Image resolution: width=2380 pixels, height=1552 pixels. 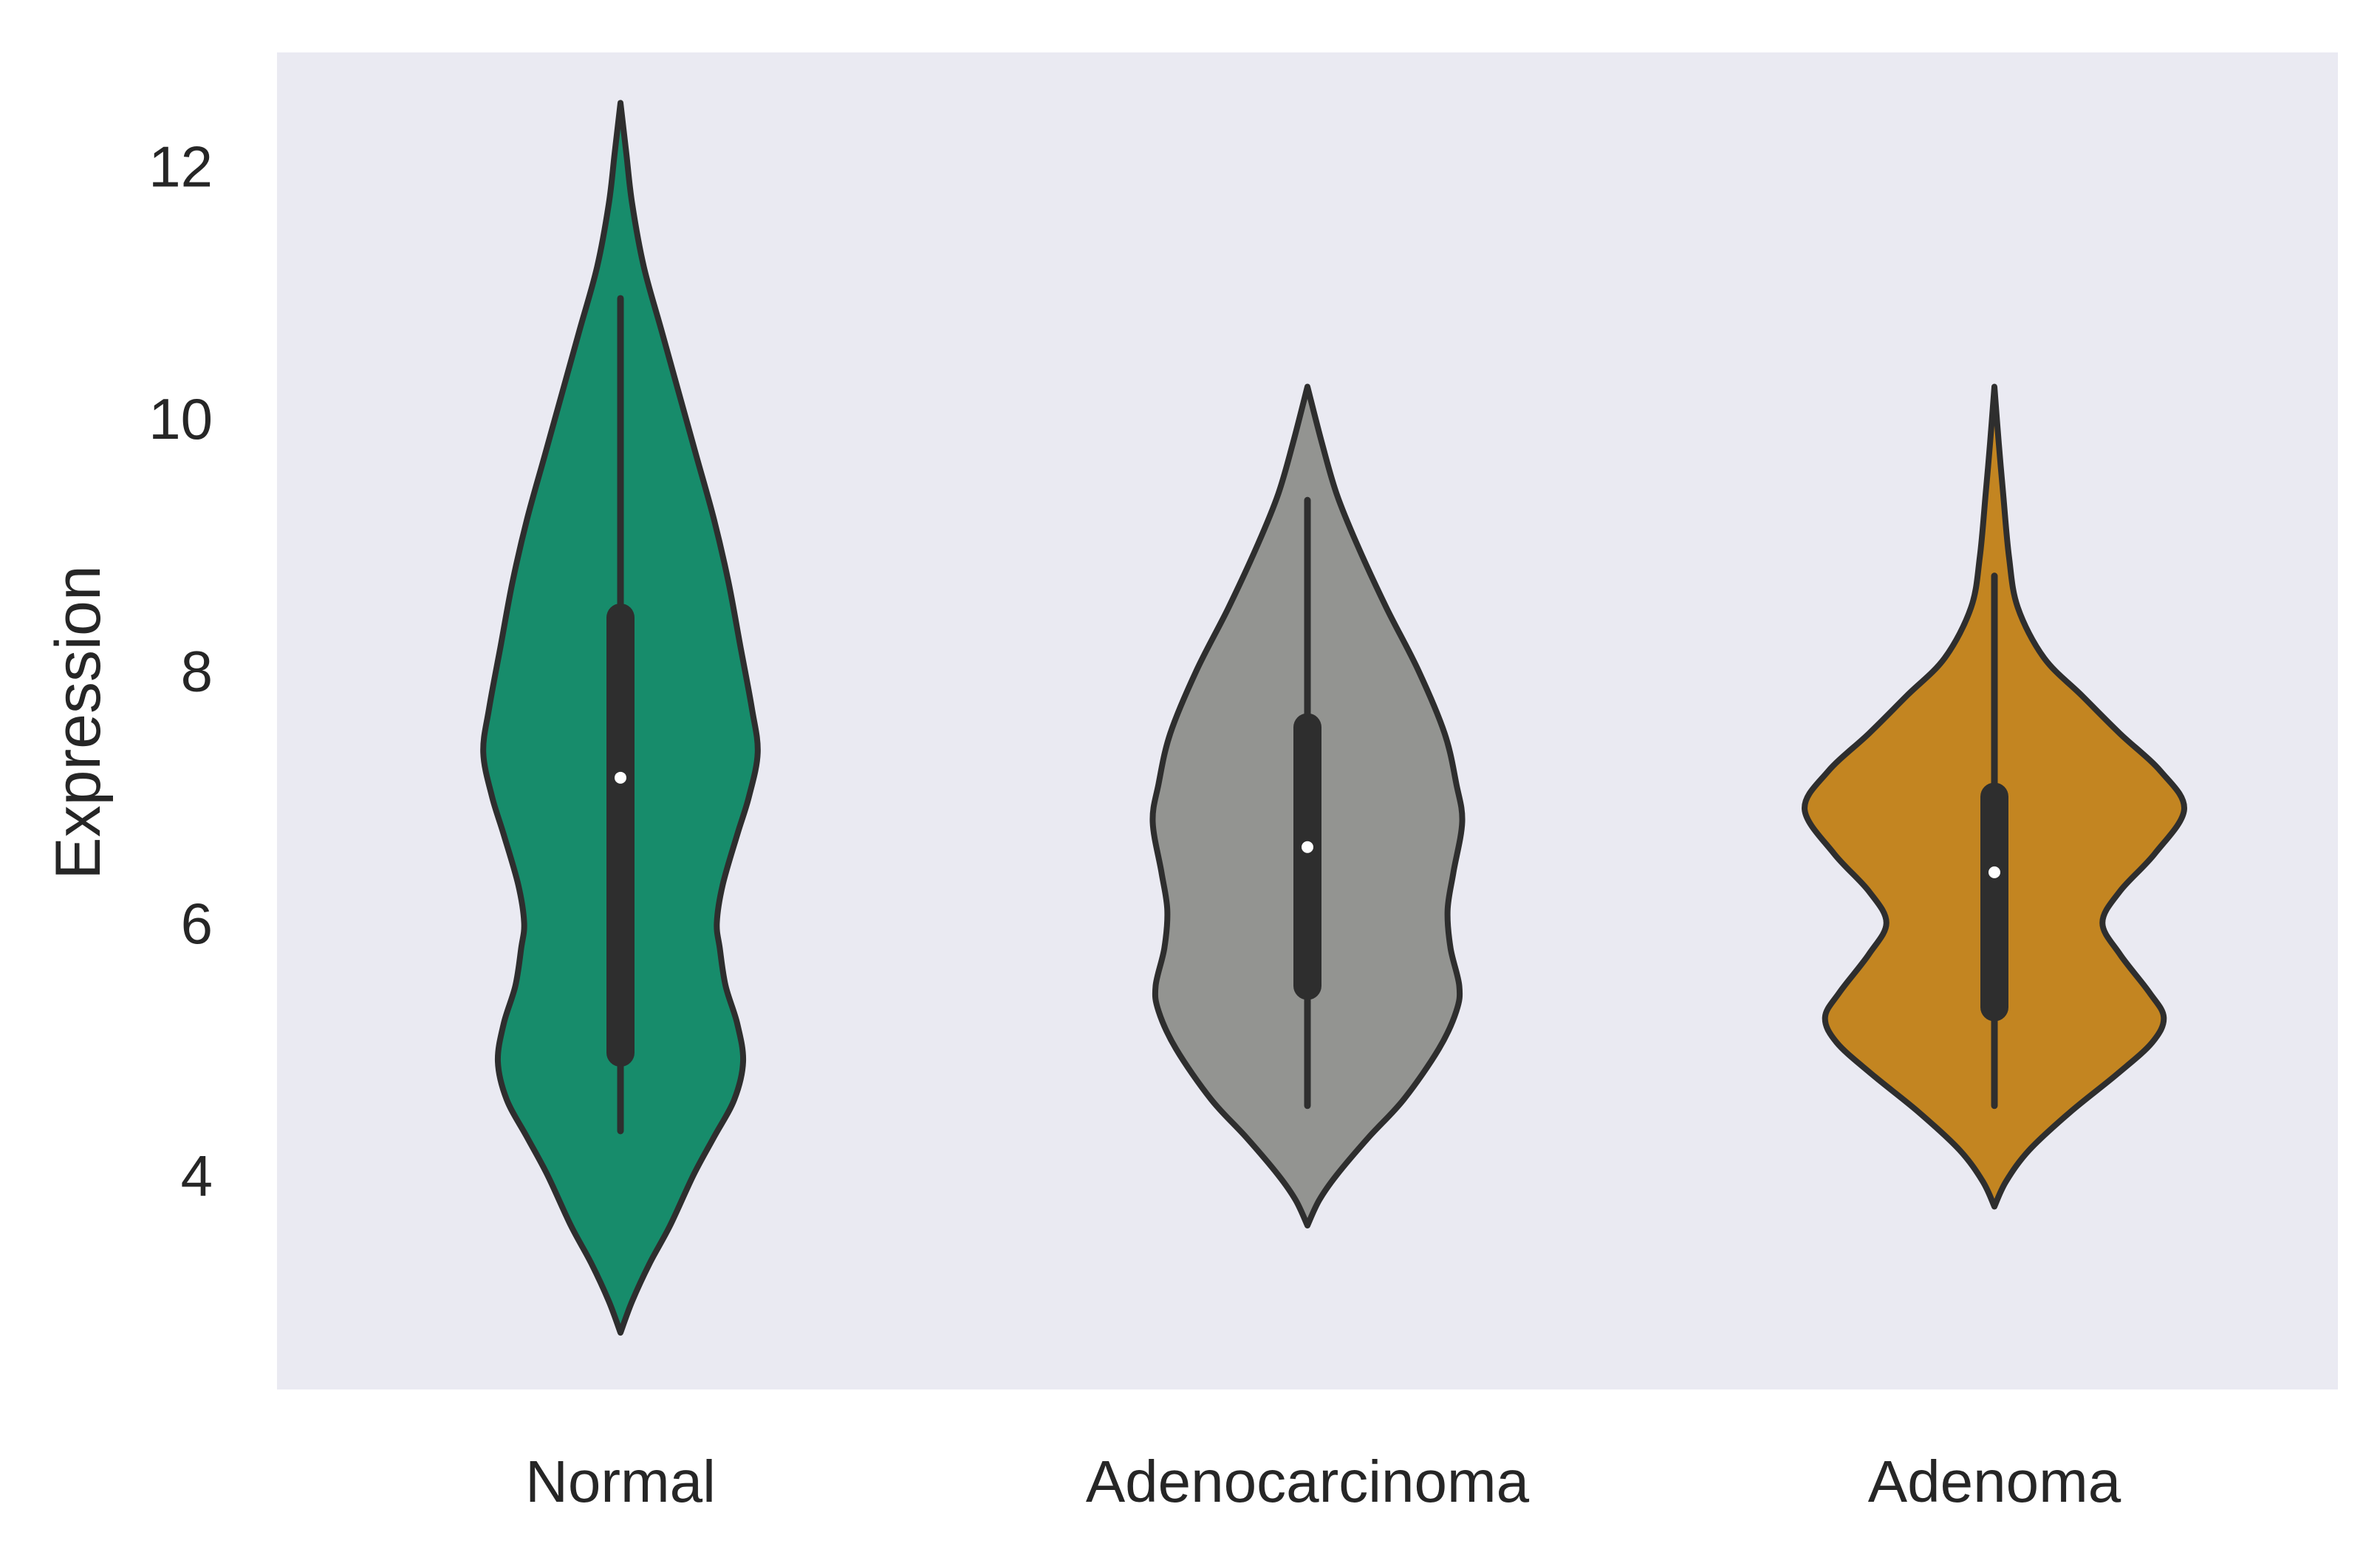 What do you see at coordinates (79, 722) in the screenshot?
I see `y-axis-title: Expression` at bounding box center [79, 722].